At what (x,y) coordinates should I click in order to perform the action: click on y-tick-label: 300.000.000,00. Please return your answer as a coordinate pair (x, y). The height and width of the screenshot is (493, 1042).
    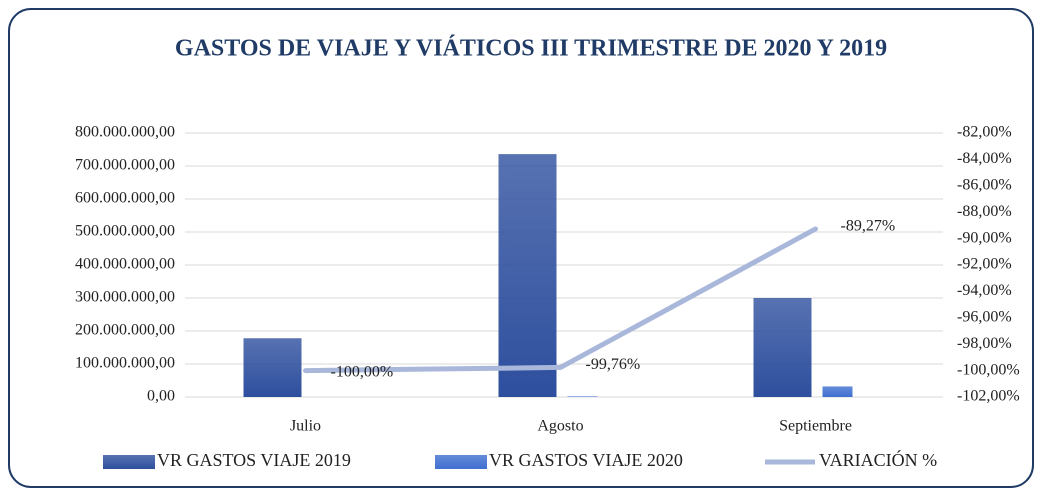
    Looking at the image, I should click on (125, 297).